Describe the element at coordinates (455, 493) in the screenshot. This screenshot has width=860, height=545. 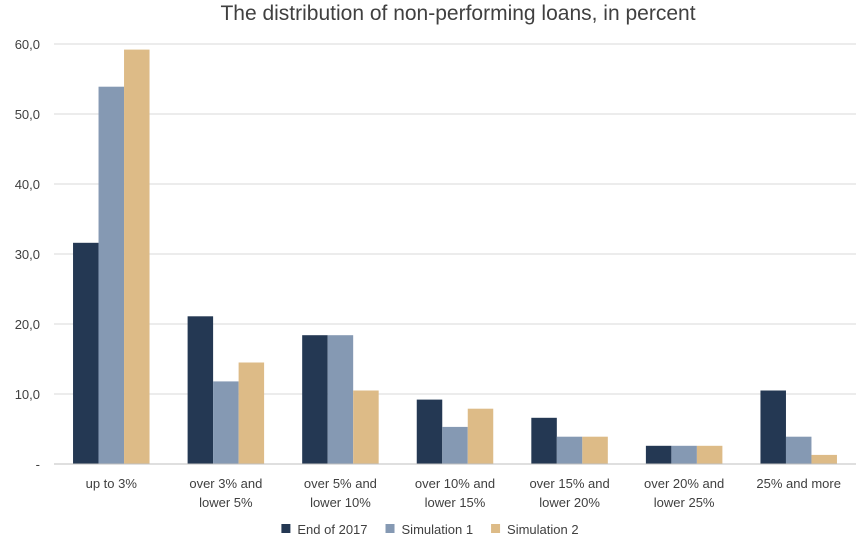
I see `x-tick-label: over 10% and lower 15%` at that location.